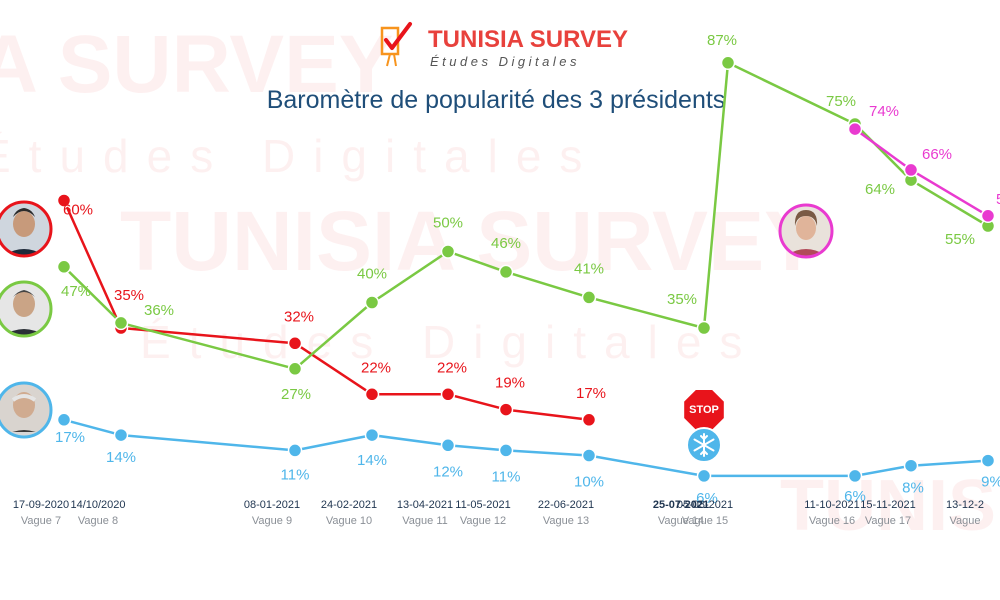  What do you see at coordinates (483, 521) in the screenshot?
I see `x-tick-wave-5: Vague 12` at bounding box center [483, 521].